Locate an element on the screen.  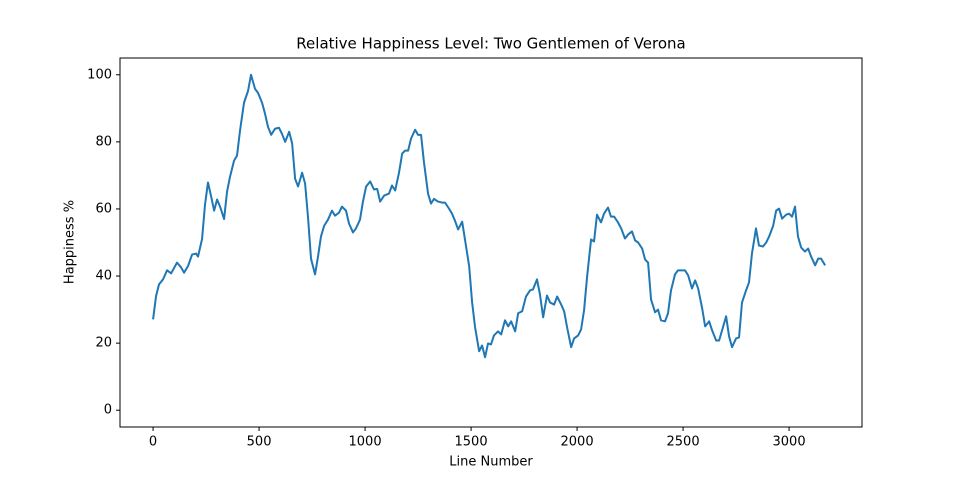
x-tick-label: 3000 is located at coordinates (789, 442).